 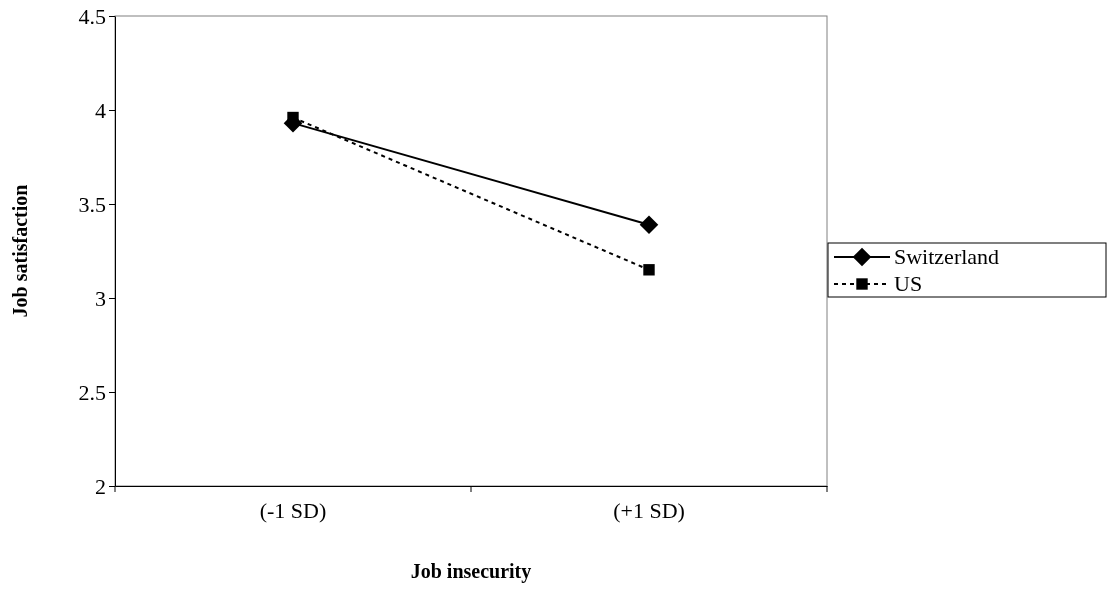 What do you see at coordinates (92, 204) in the screenshot?
I see `y-tick-label: 3.5` at bounding box center [92, 204].